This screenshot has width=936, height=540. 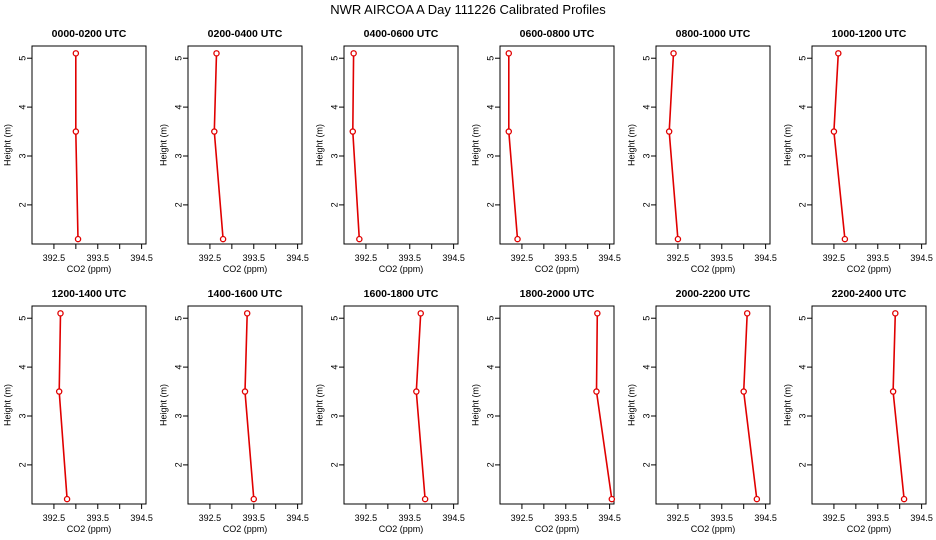 I want to click on panel-title: 2200-2400 UTC, so click(x=869, y=294).